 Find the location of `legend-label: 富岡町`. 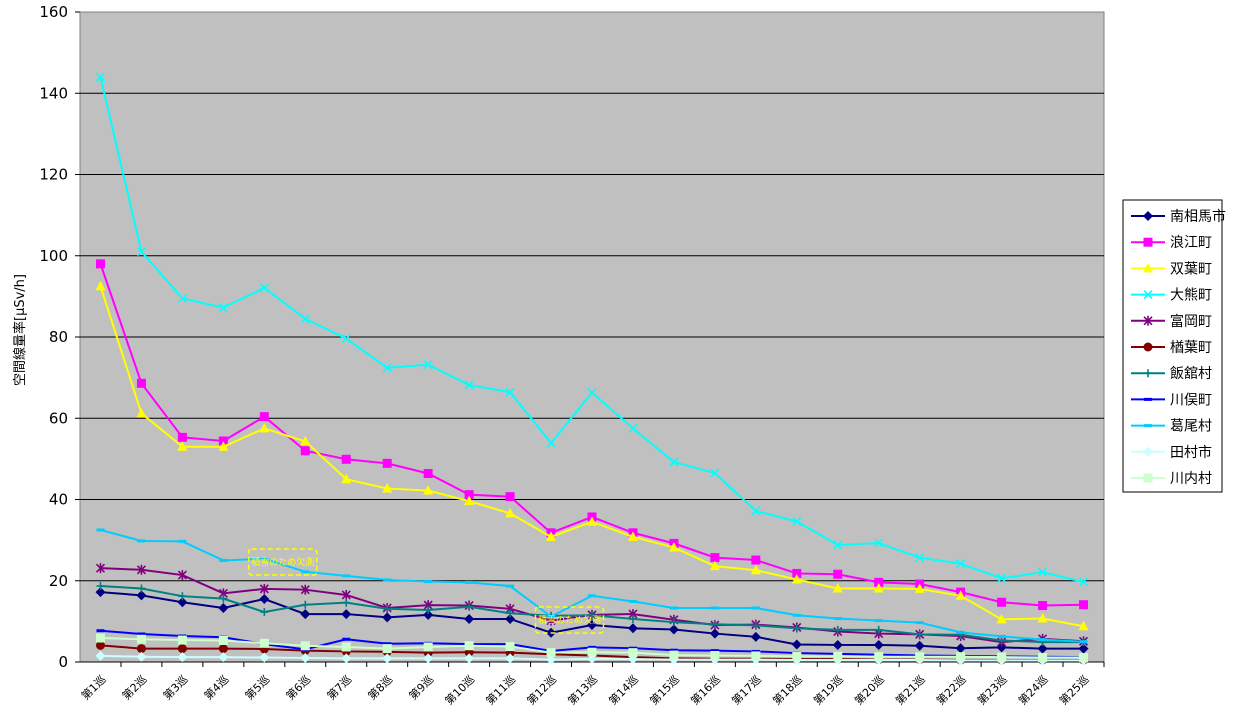

legend-label: 富岡町 is located at coordinates (1191, 321).